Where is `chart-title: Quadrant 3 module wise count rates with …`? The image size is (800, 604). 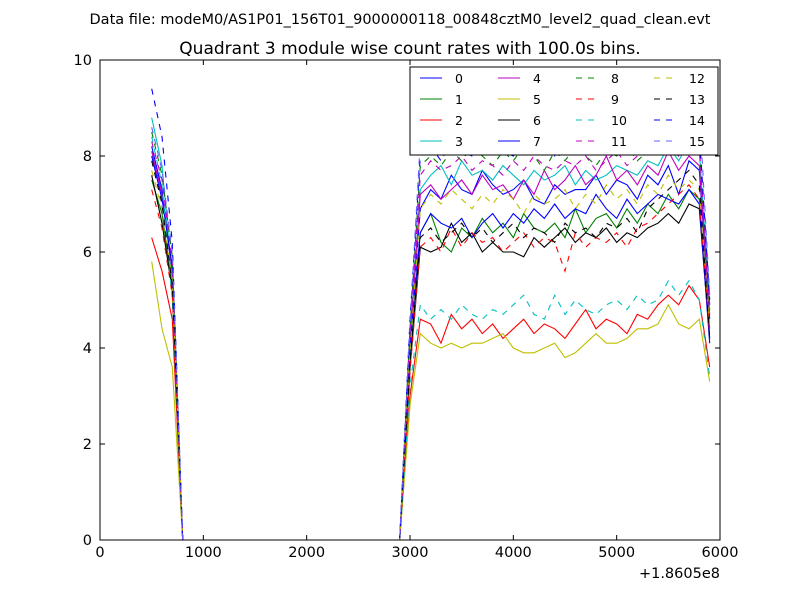
chart-title: Quadrant 3 module wise count rates with … is located at coordinates (409, 49).